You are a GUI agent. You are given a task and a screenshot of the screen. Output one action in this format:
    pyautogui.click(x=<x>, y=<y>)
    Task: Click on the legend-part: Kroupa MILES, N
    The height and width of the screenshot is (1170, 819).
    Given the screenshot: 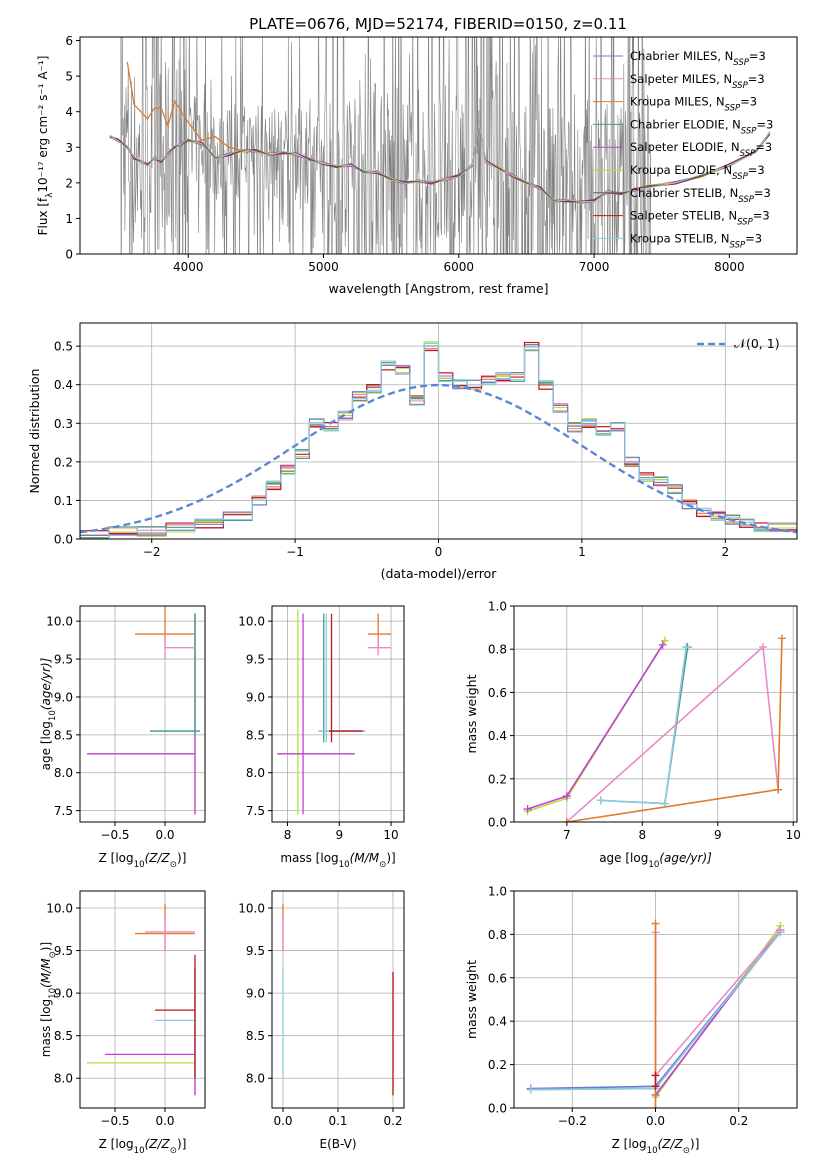 What is the action you would take?
    pyautogui.click(x=677, y=102)
    